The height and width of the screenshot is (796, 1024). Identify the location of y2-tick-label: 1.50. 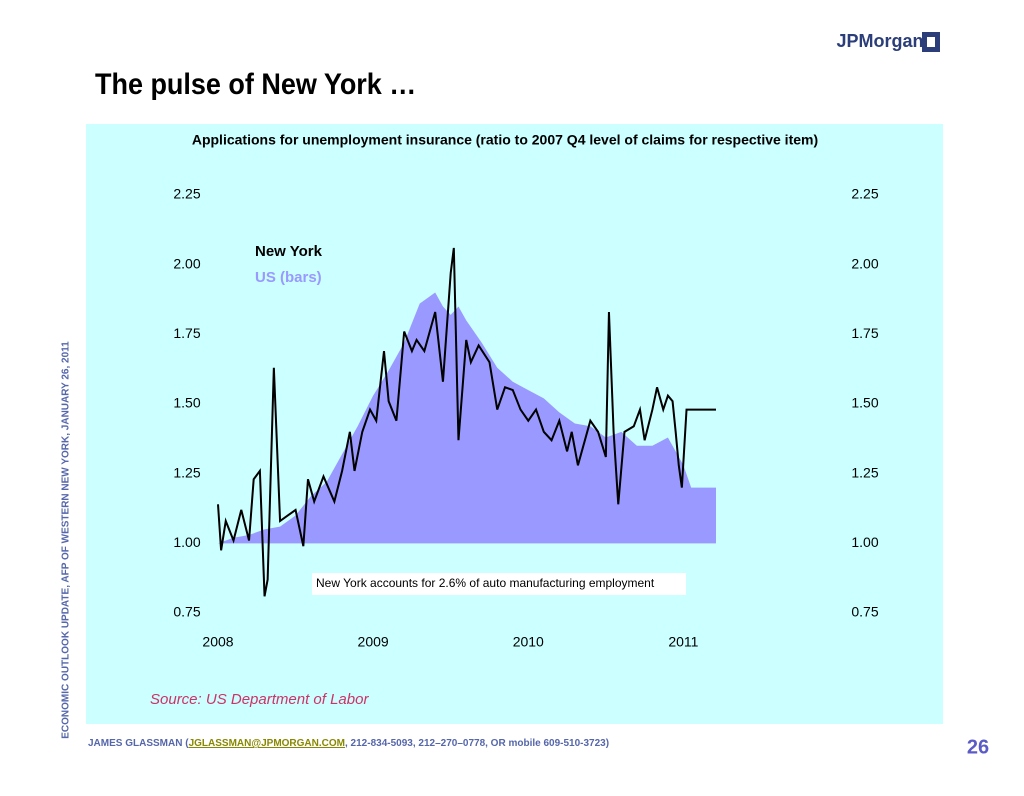
(864, 403).